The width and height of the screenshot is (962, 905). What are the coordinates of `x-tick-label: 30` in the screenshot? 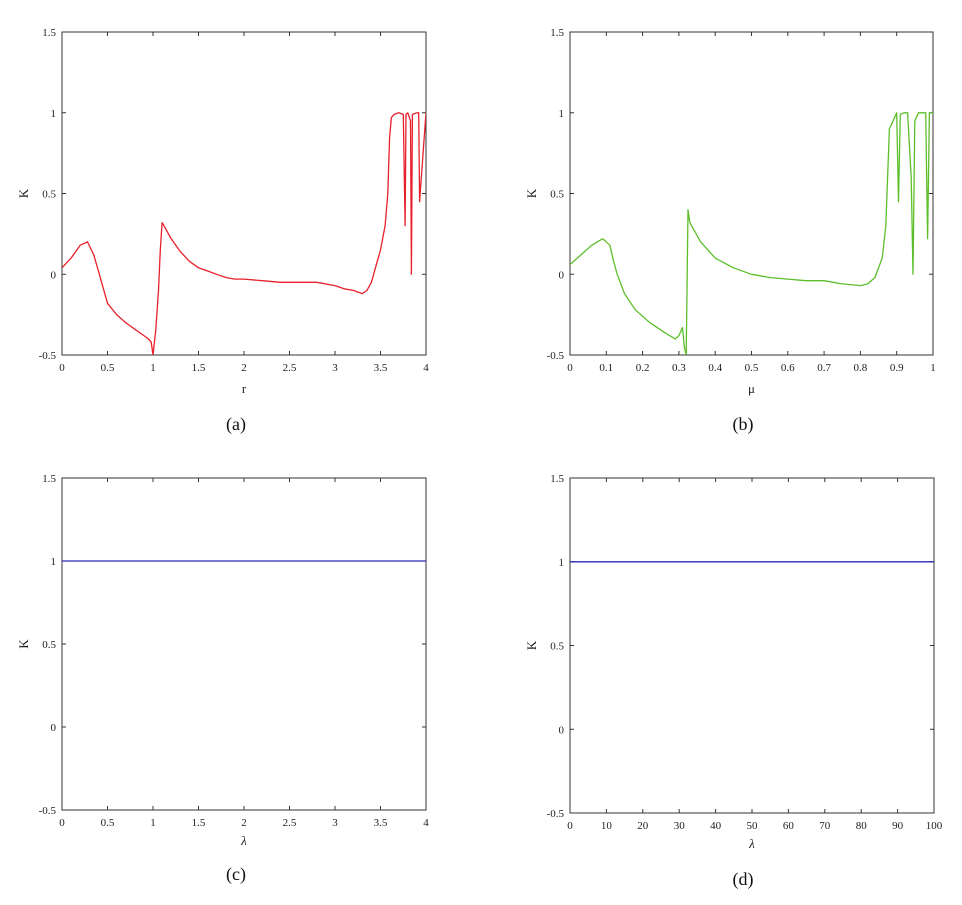 It's located at (680, 826).